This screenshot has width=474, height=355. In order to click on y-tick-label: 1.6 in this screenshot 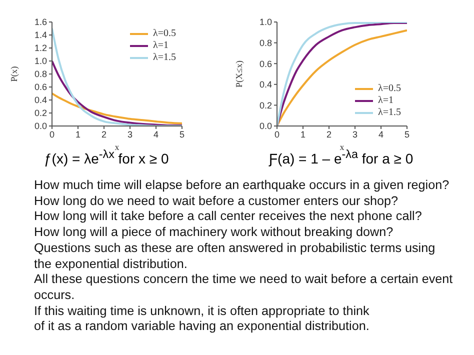, I will do `click(40, 22)`.